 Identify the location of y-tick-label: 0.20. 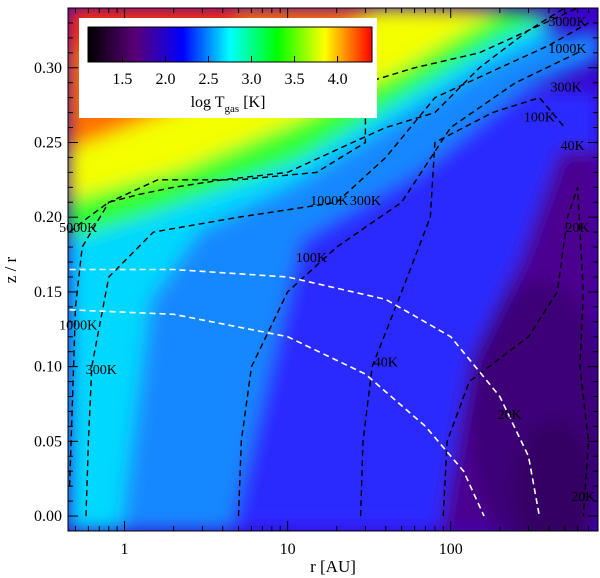
(48, 217).